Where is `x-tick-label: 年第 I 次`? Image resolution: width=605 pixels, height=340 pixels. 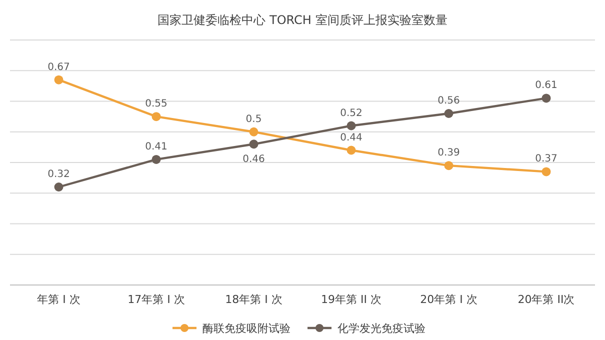 x-tick-label: 年第 I 次 is located at coordinates (58, 299).